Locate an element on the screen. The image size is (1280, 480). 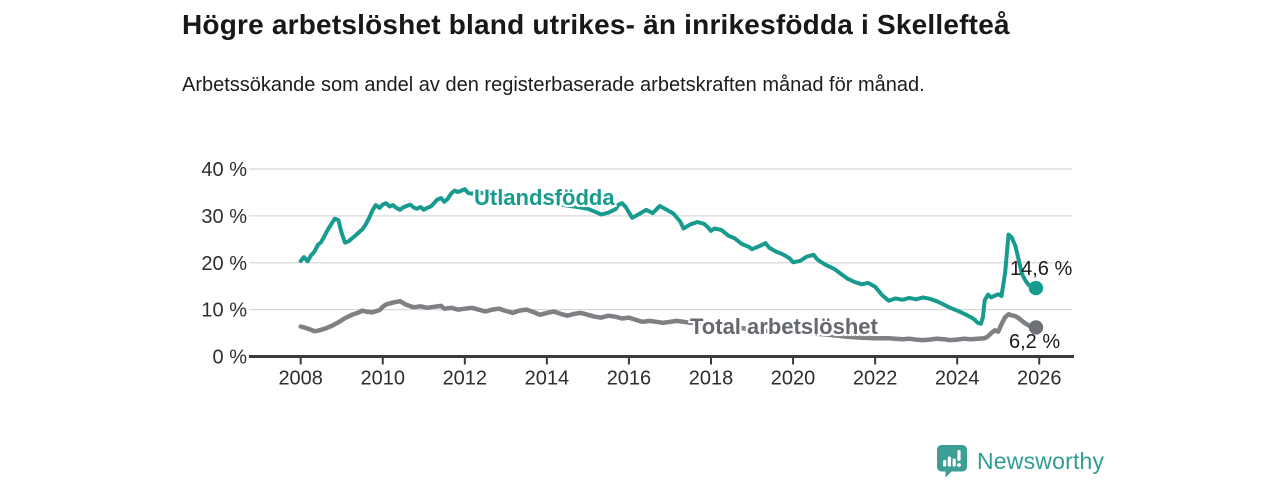
x-tick-label-2020: 2020 is located at coordinates (793, 379).